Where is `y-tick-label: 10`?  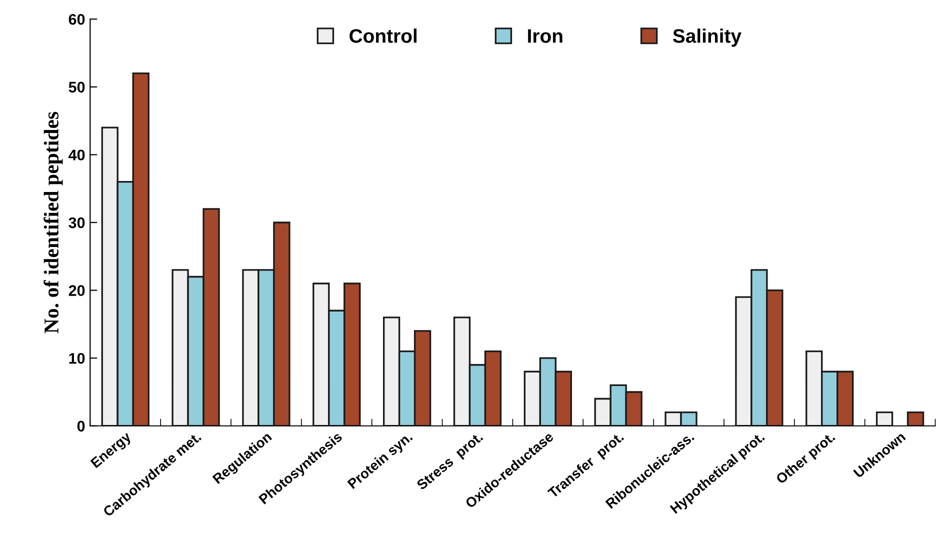 y-tick-label: 10 is located at coordinates (77, 358).